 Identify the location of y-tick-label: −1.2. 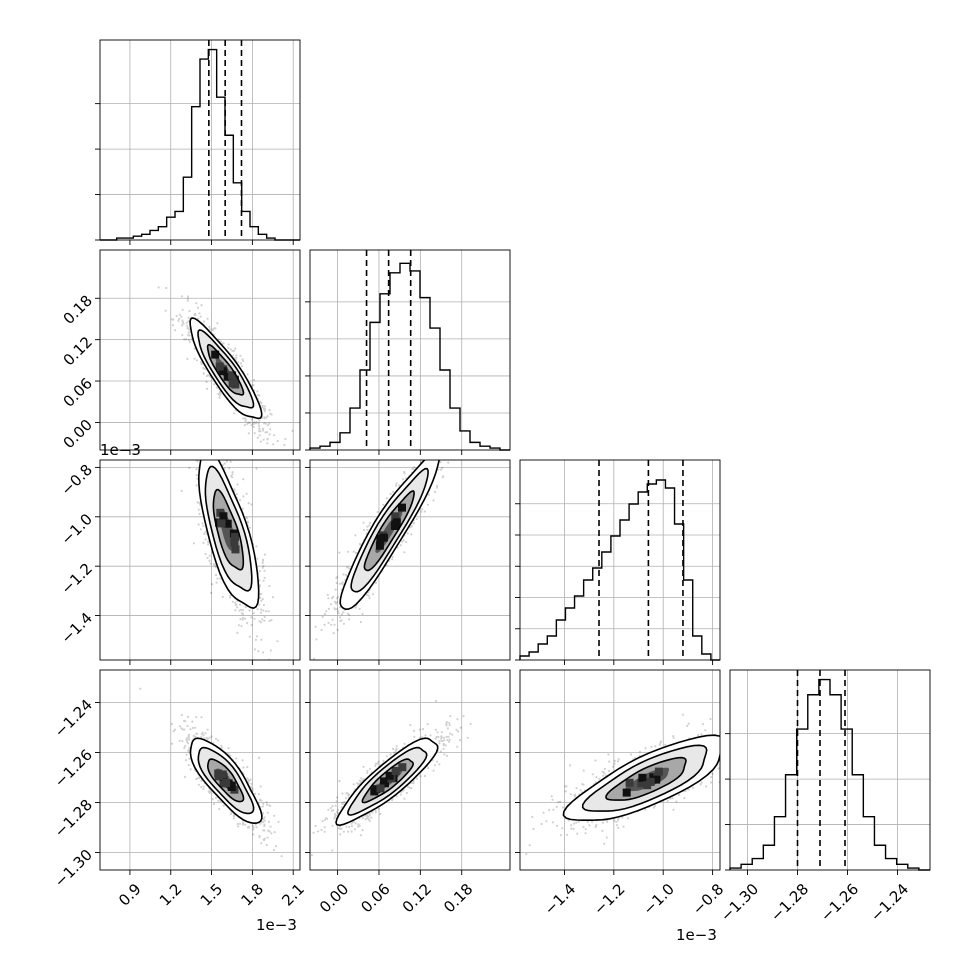
(77, 578).